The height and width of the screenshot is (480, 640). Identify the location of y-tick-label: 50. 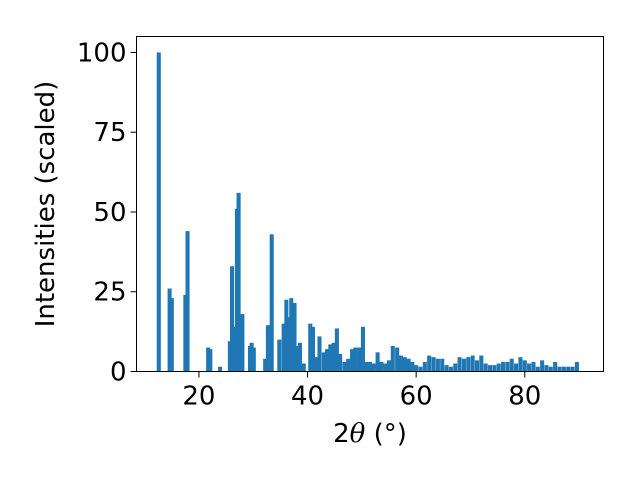
(109, 213).